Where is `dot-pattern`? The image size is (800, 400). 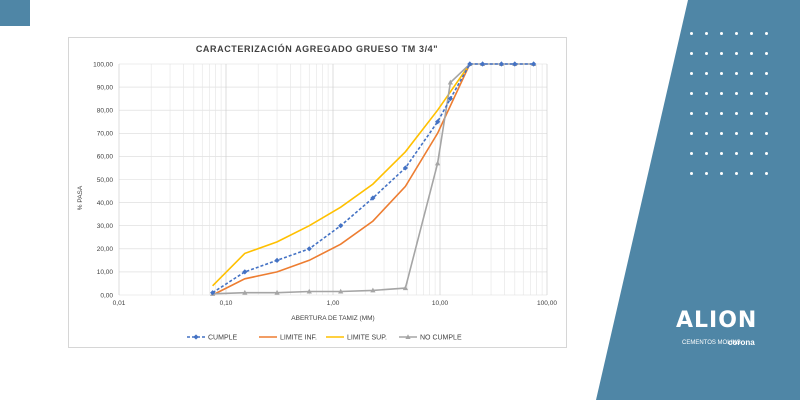
dot-pattern is located at coordinates (740, 112).